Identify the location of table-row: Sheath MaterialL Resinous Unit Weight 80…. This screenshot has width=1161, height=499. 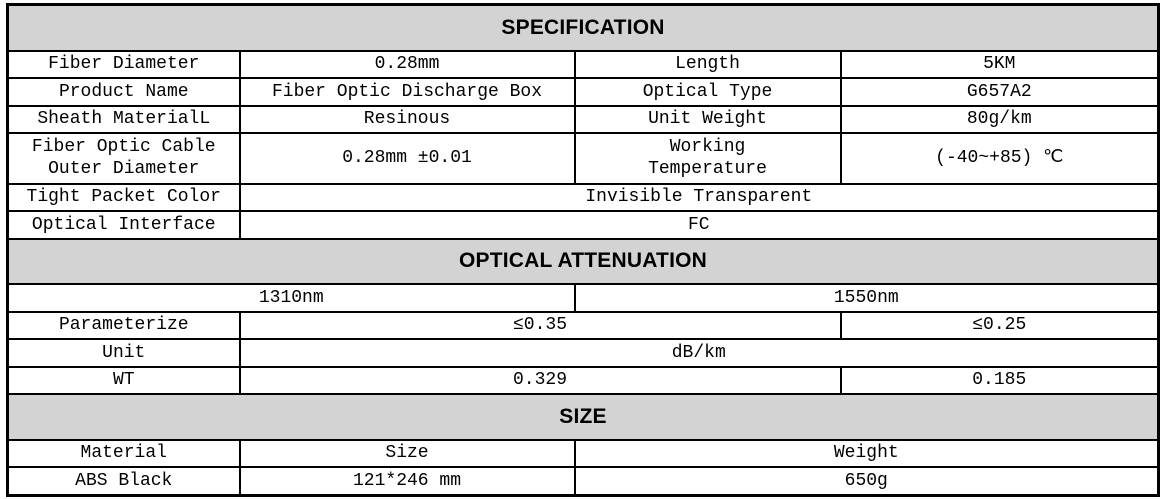
(583, 119).